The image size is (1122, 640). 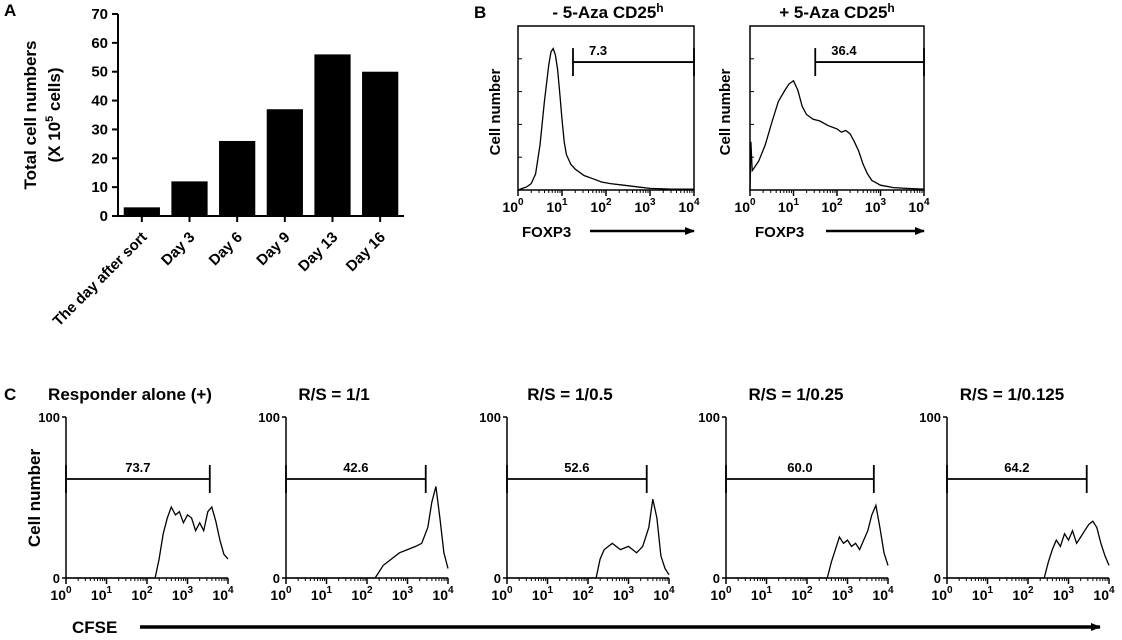 I want to click on a-category-label: Day 16, so click(x=366, y=252).